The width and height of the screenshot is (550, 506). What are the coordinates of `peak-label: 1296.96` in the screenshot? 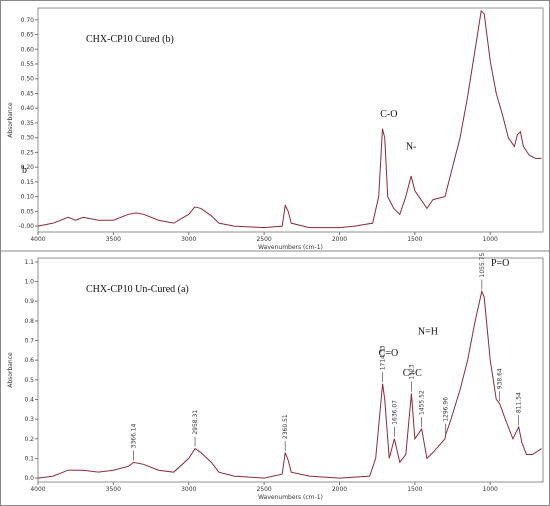 It's located at (445, 409).